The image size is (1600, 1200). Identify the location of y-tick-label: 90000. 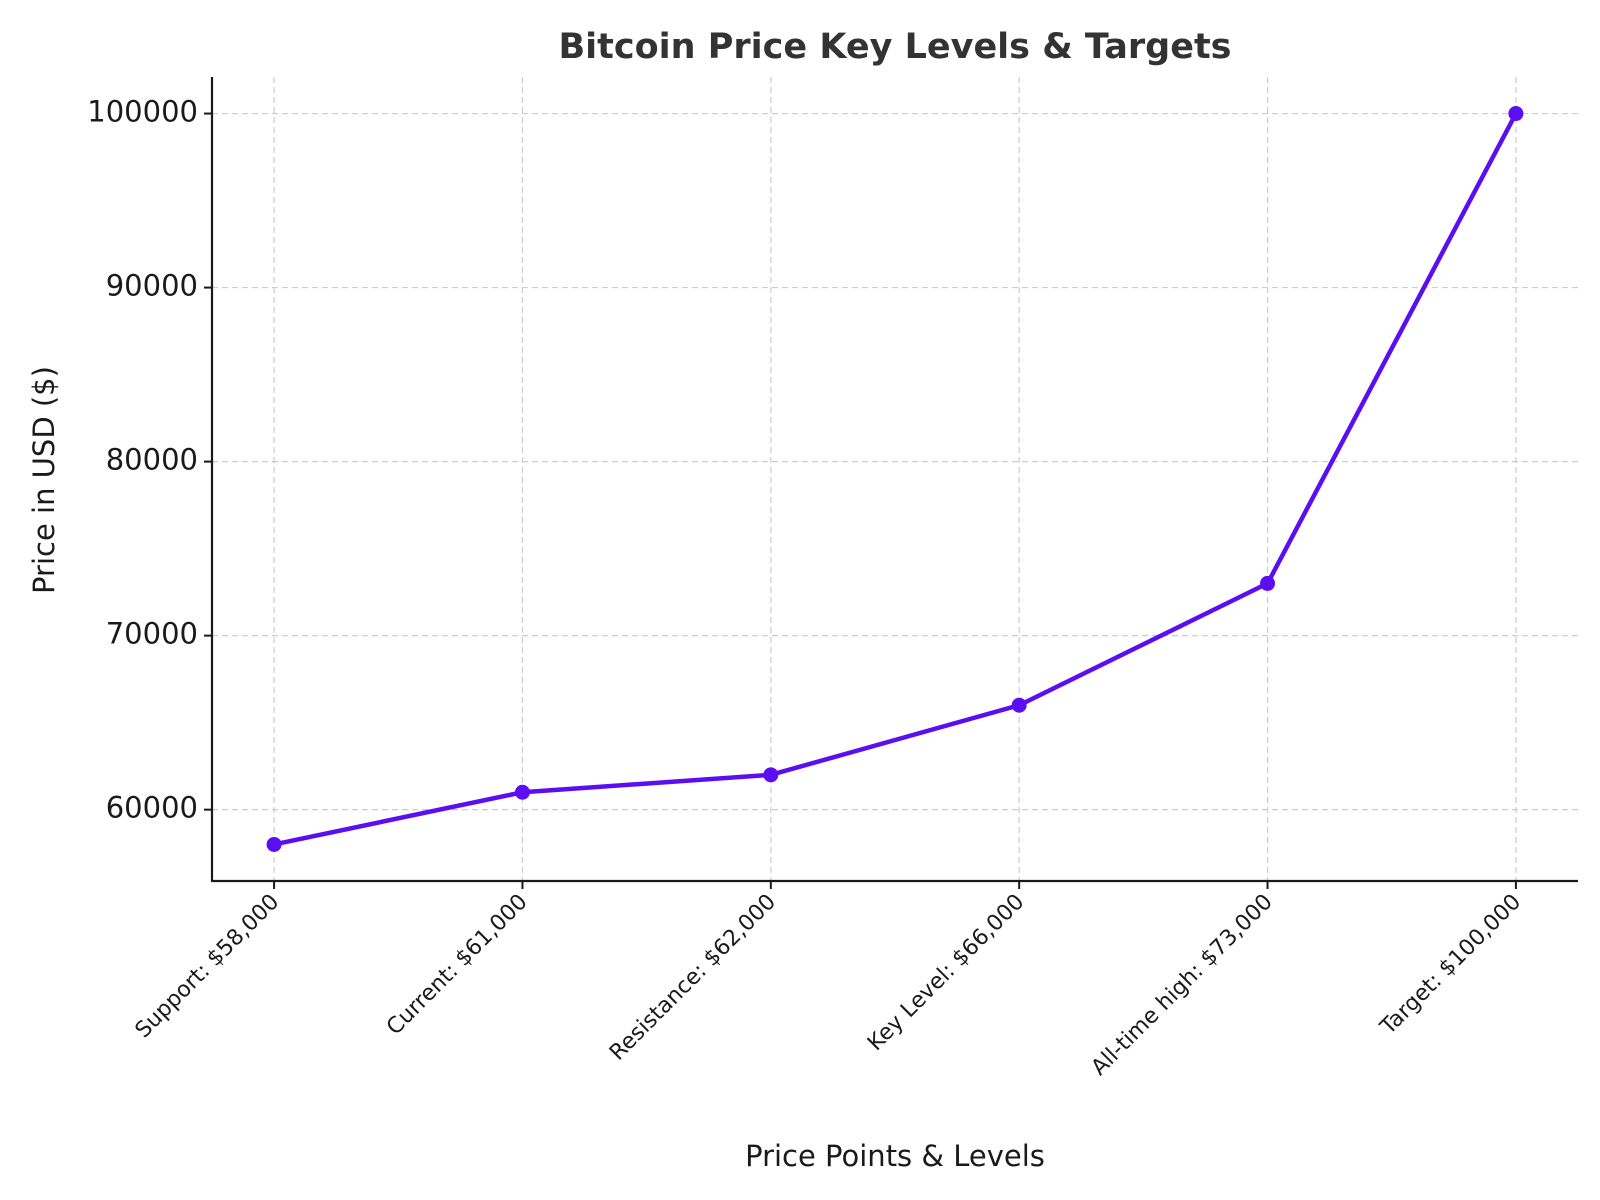
(152, 286).